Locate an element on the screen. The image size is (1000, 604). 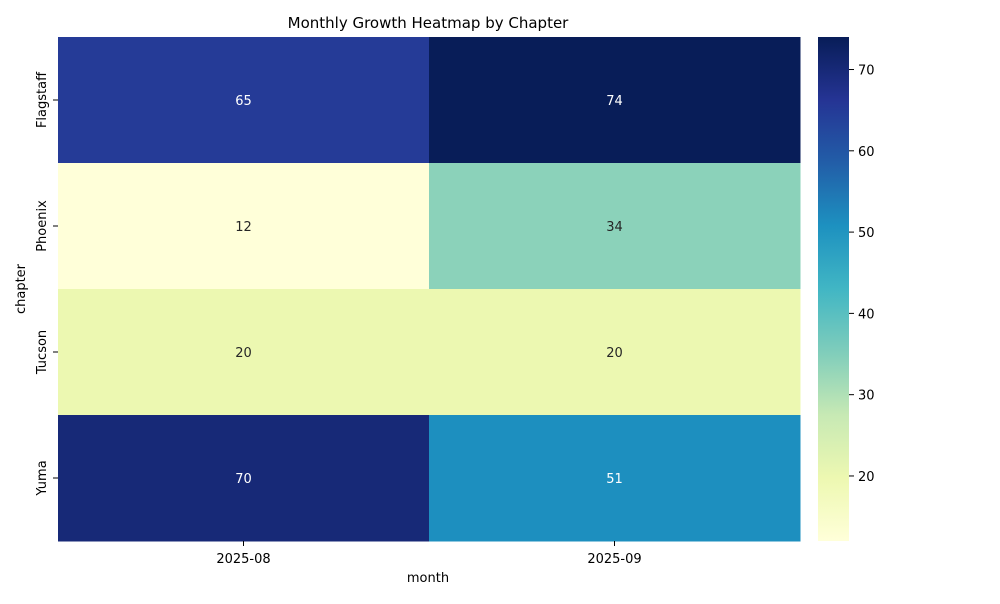
cell-value-label: 12 is located at coordinates (243, 227).